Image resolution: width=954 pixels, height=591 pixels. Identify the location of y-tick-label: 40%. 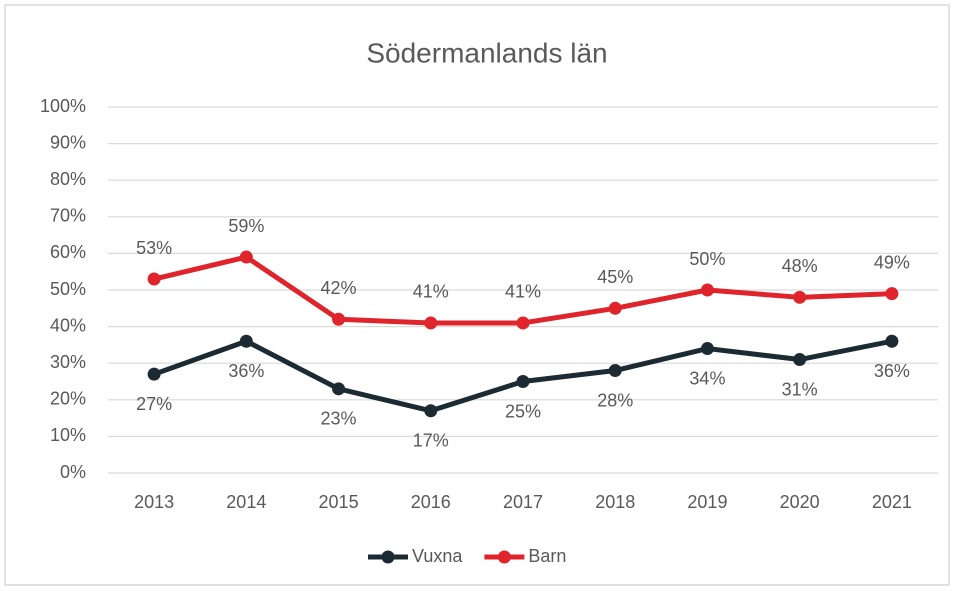
(68, 325).